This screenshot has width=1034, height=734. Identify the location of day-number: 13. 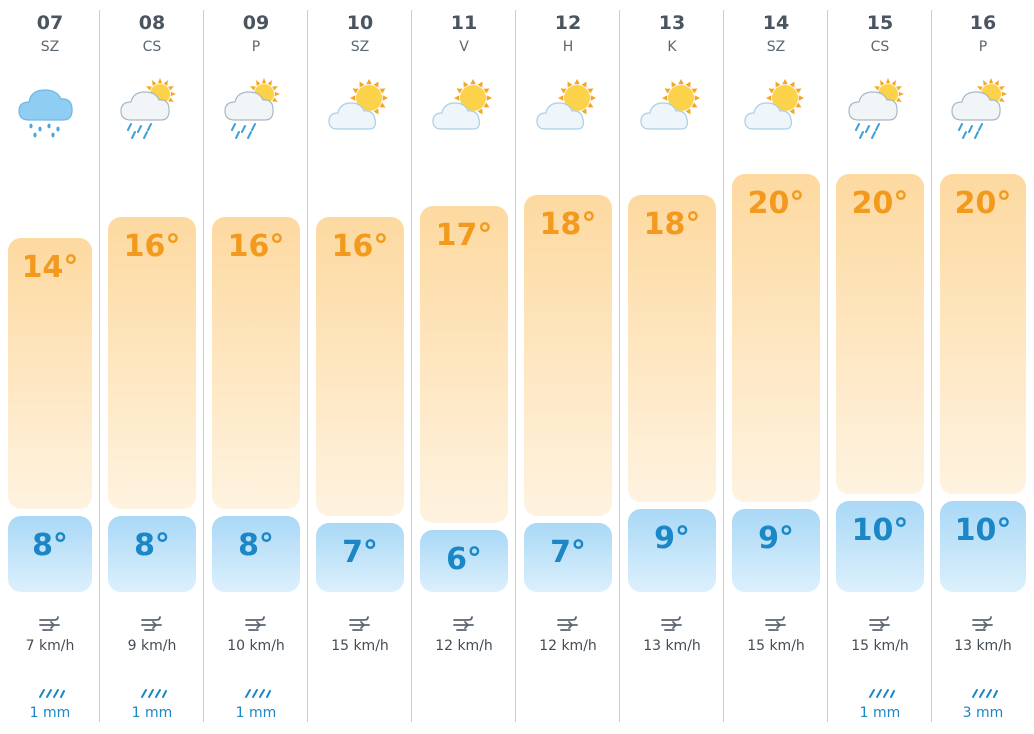
(672, 23).